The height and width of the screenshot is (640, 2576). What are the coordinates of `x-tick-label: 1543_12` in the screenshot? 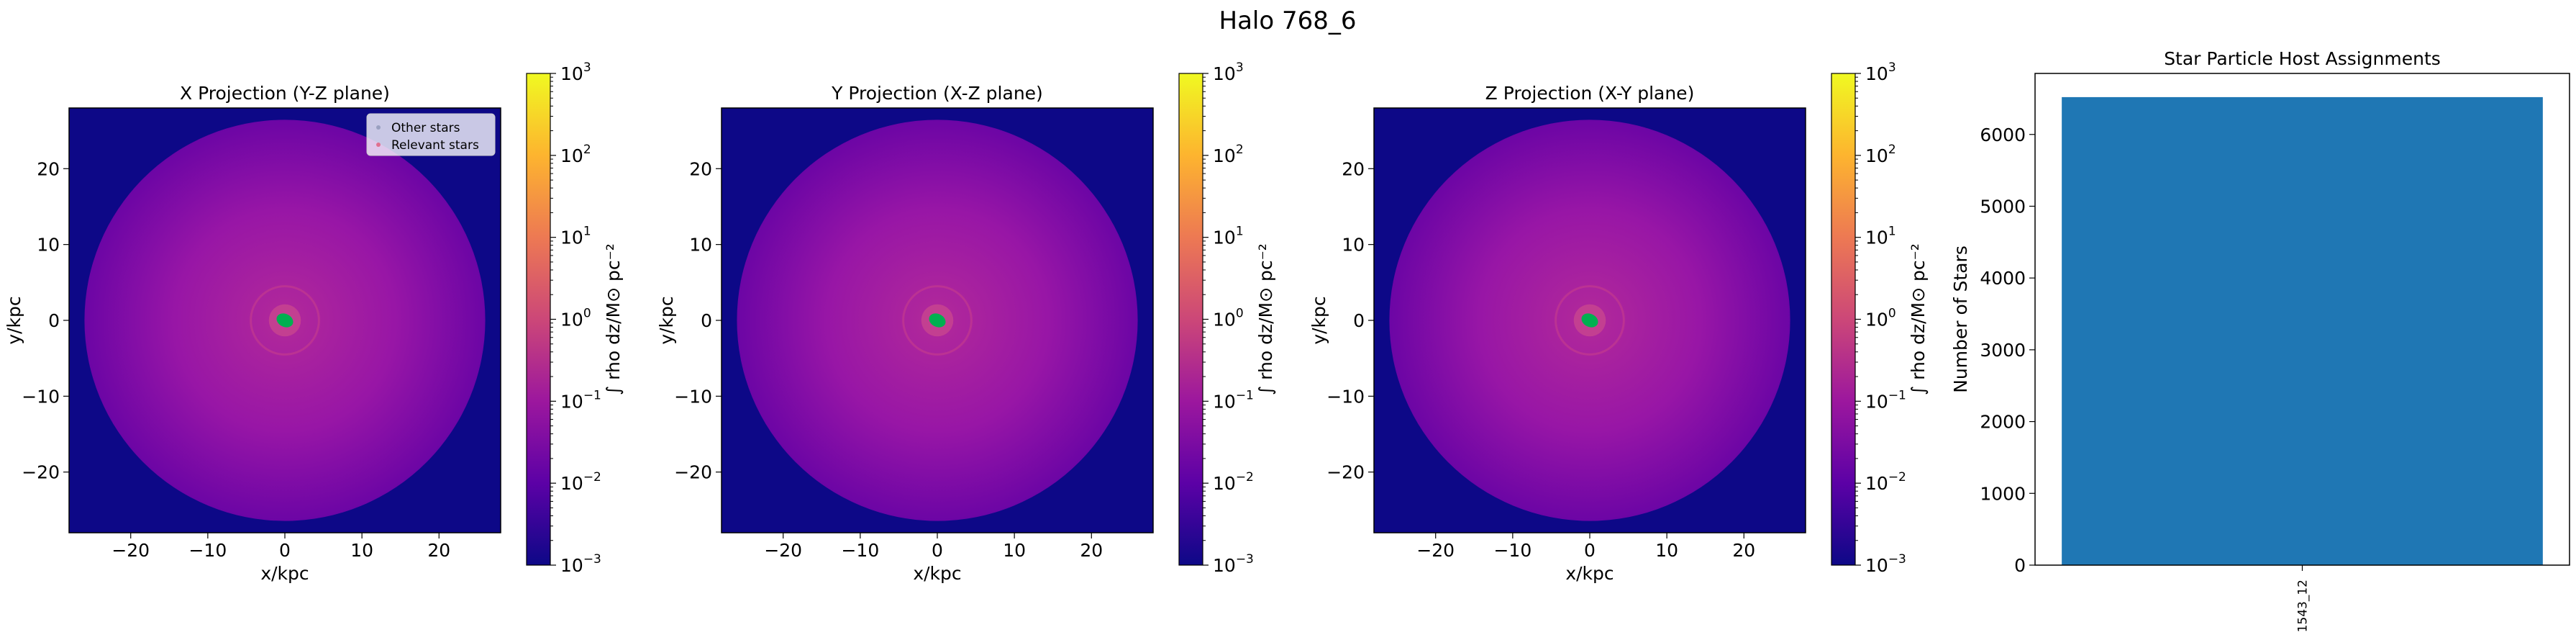 It's located at (2303, 606).